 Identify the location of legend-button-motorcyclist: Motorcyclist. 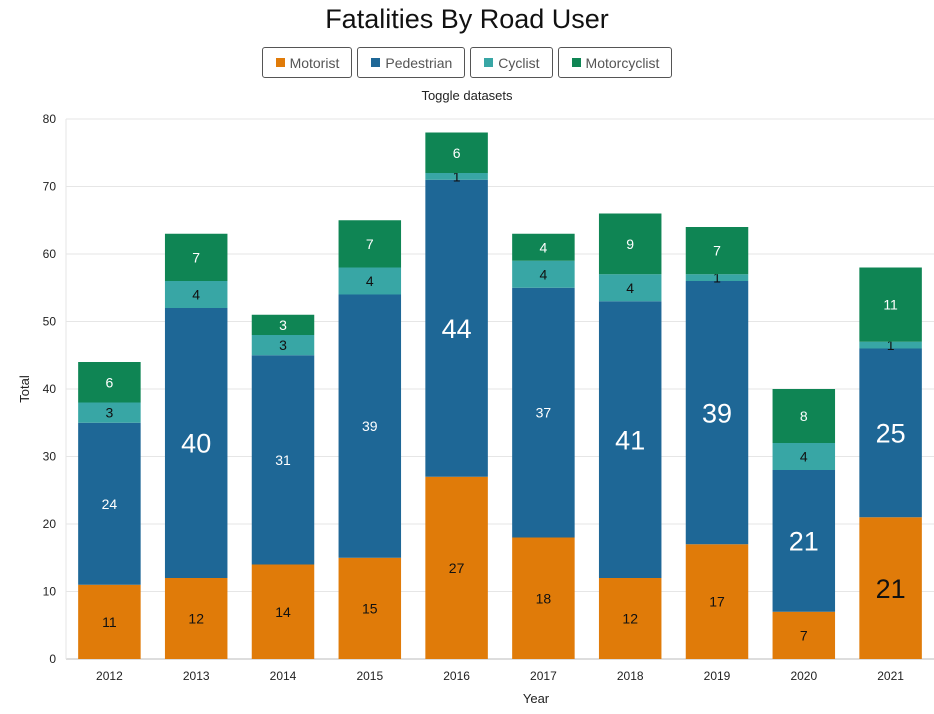
(615, 62).